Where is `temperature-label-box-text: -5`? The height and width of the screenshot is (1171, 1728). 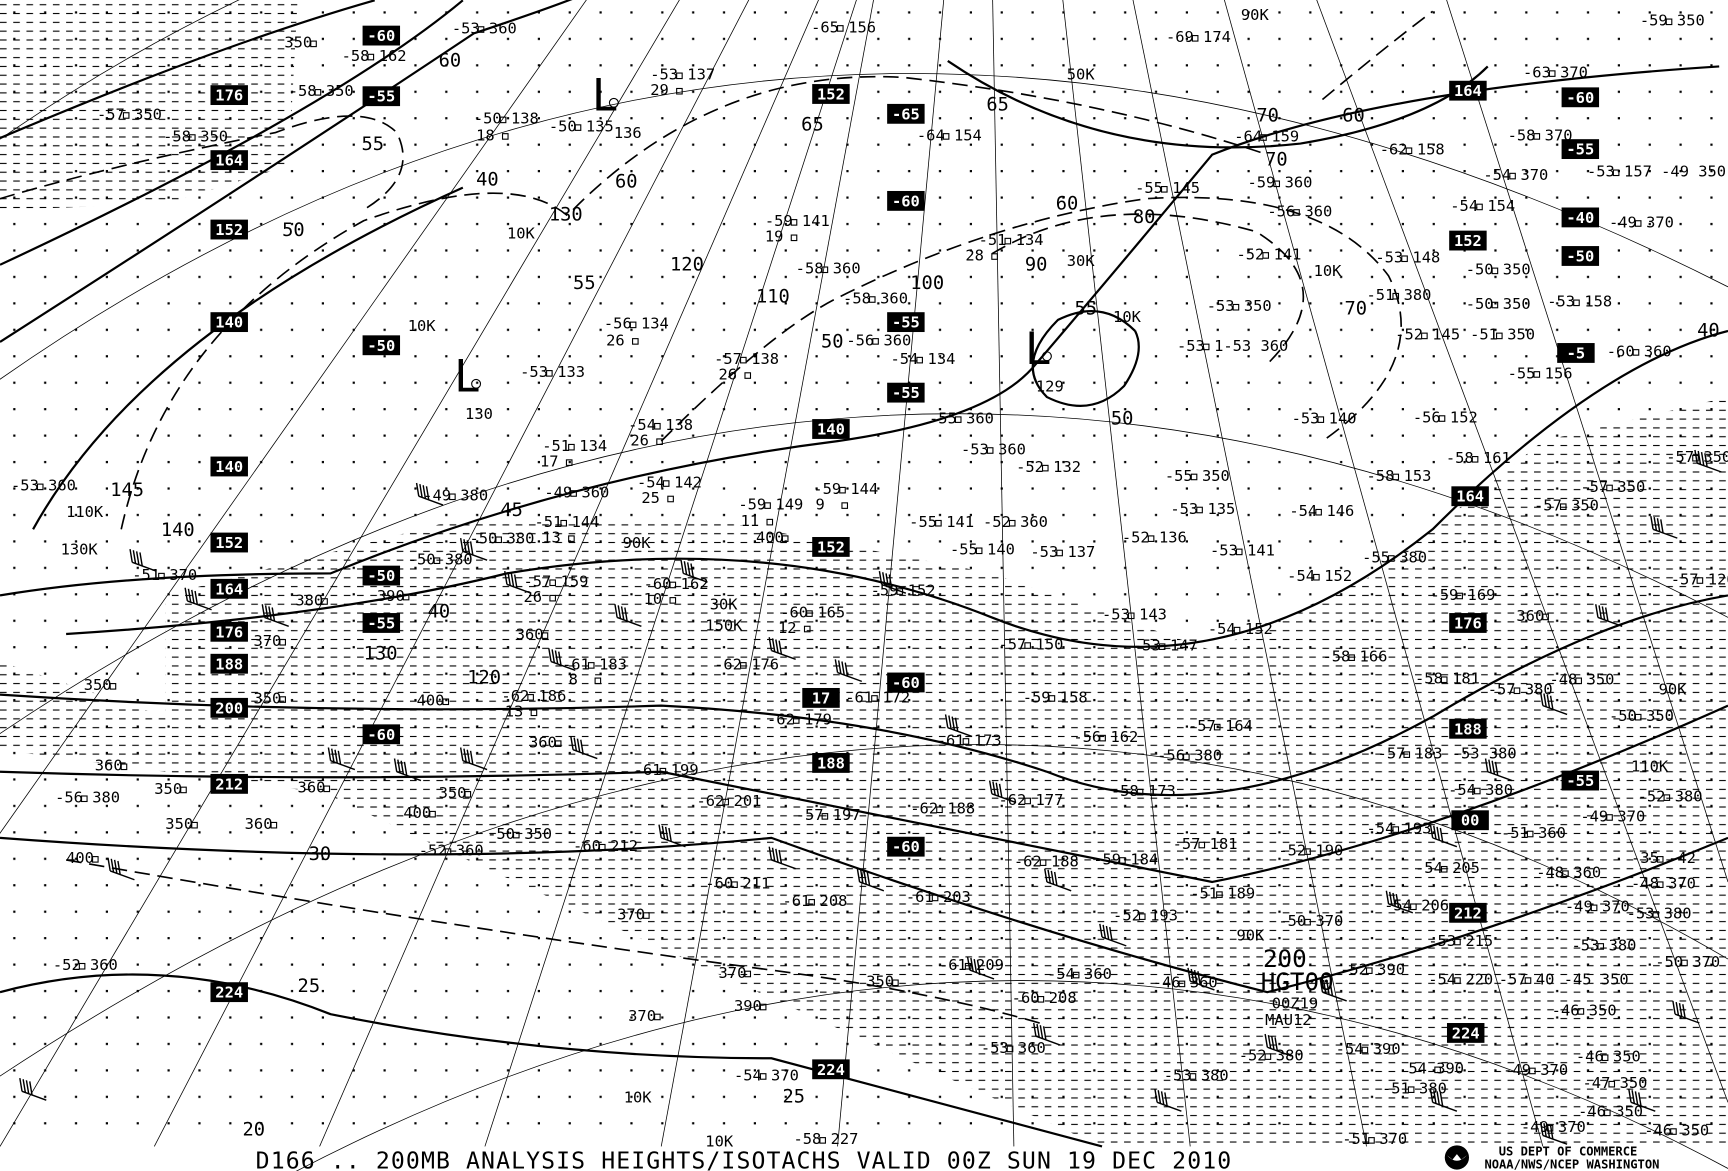 temperature-label-box-text: -5 is located at coordinates (1576, 353).